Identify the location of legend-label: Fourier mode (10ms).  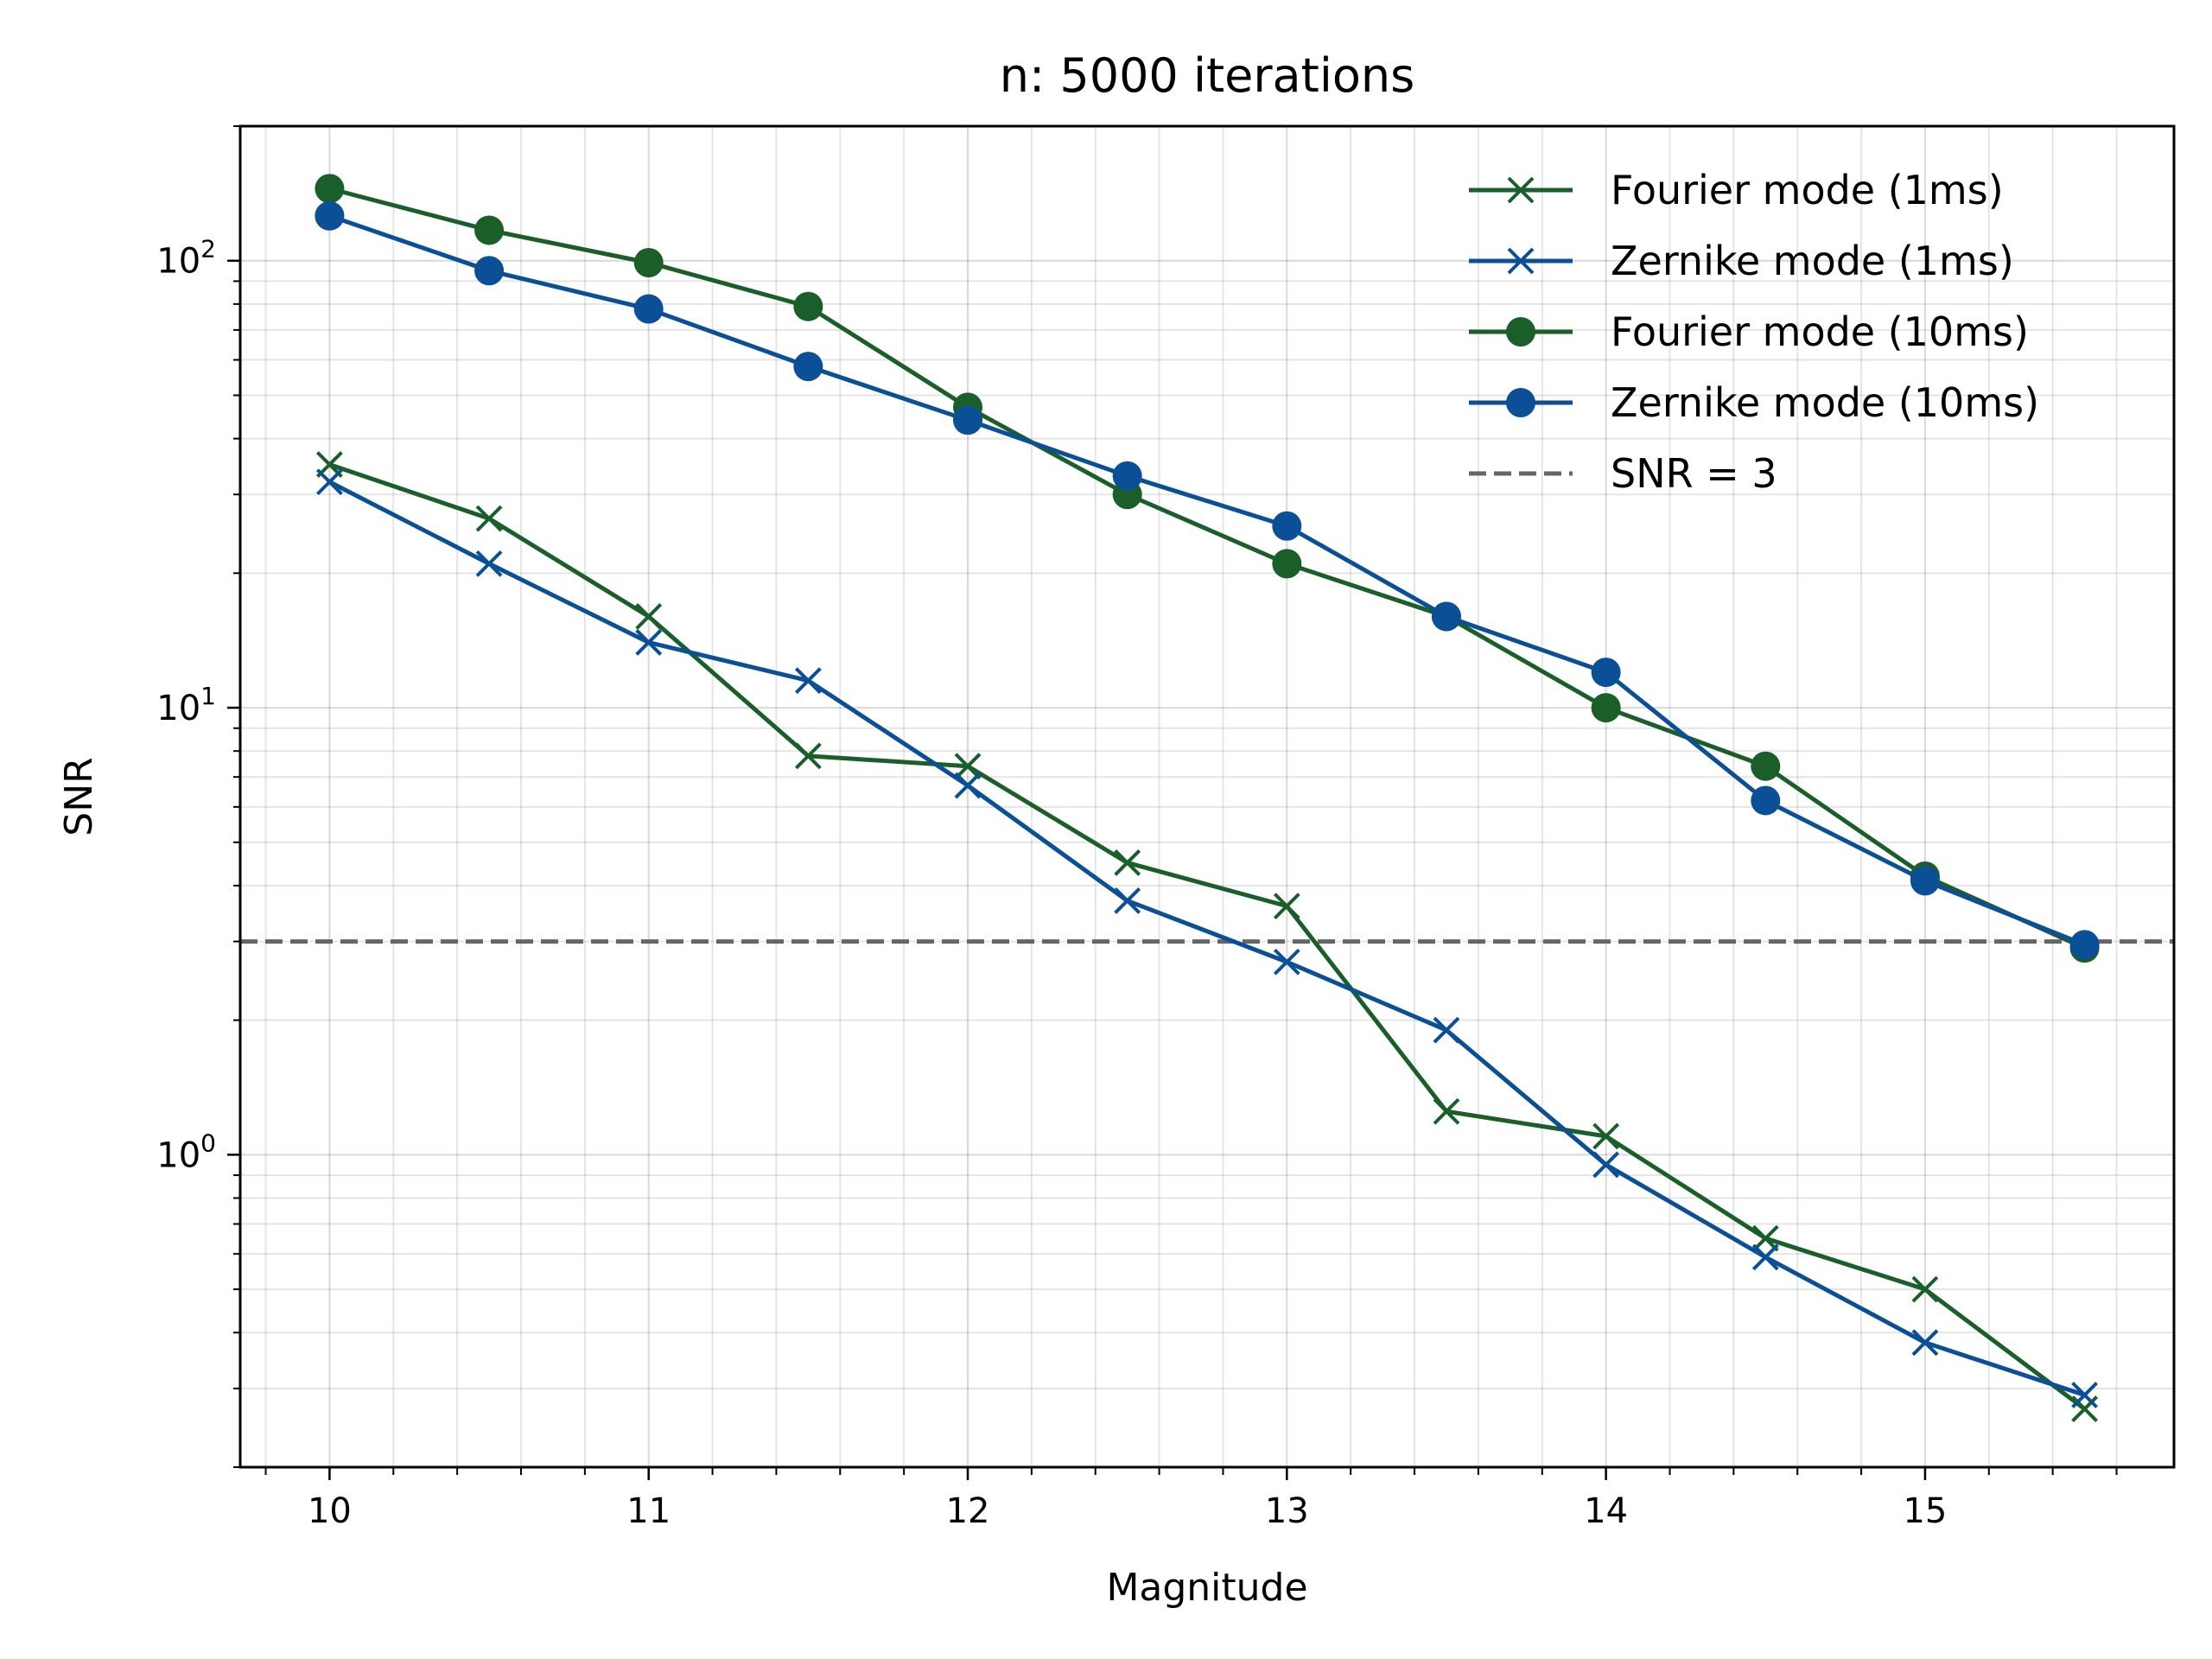
(1820, 331).